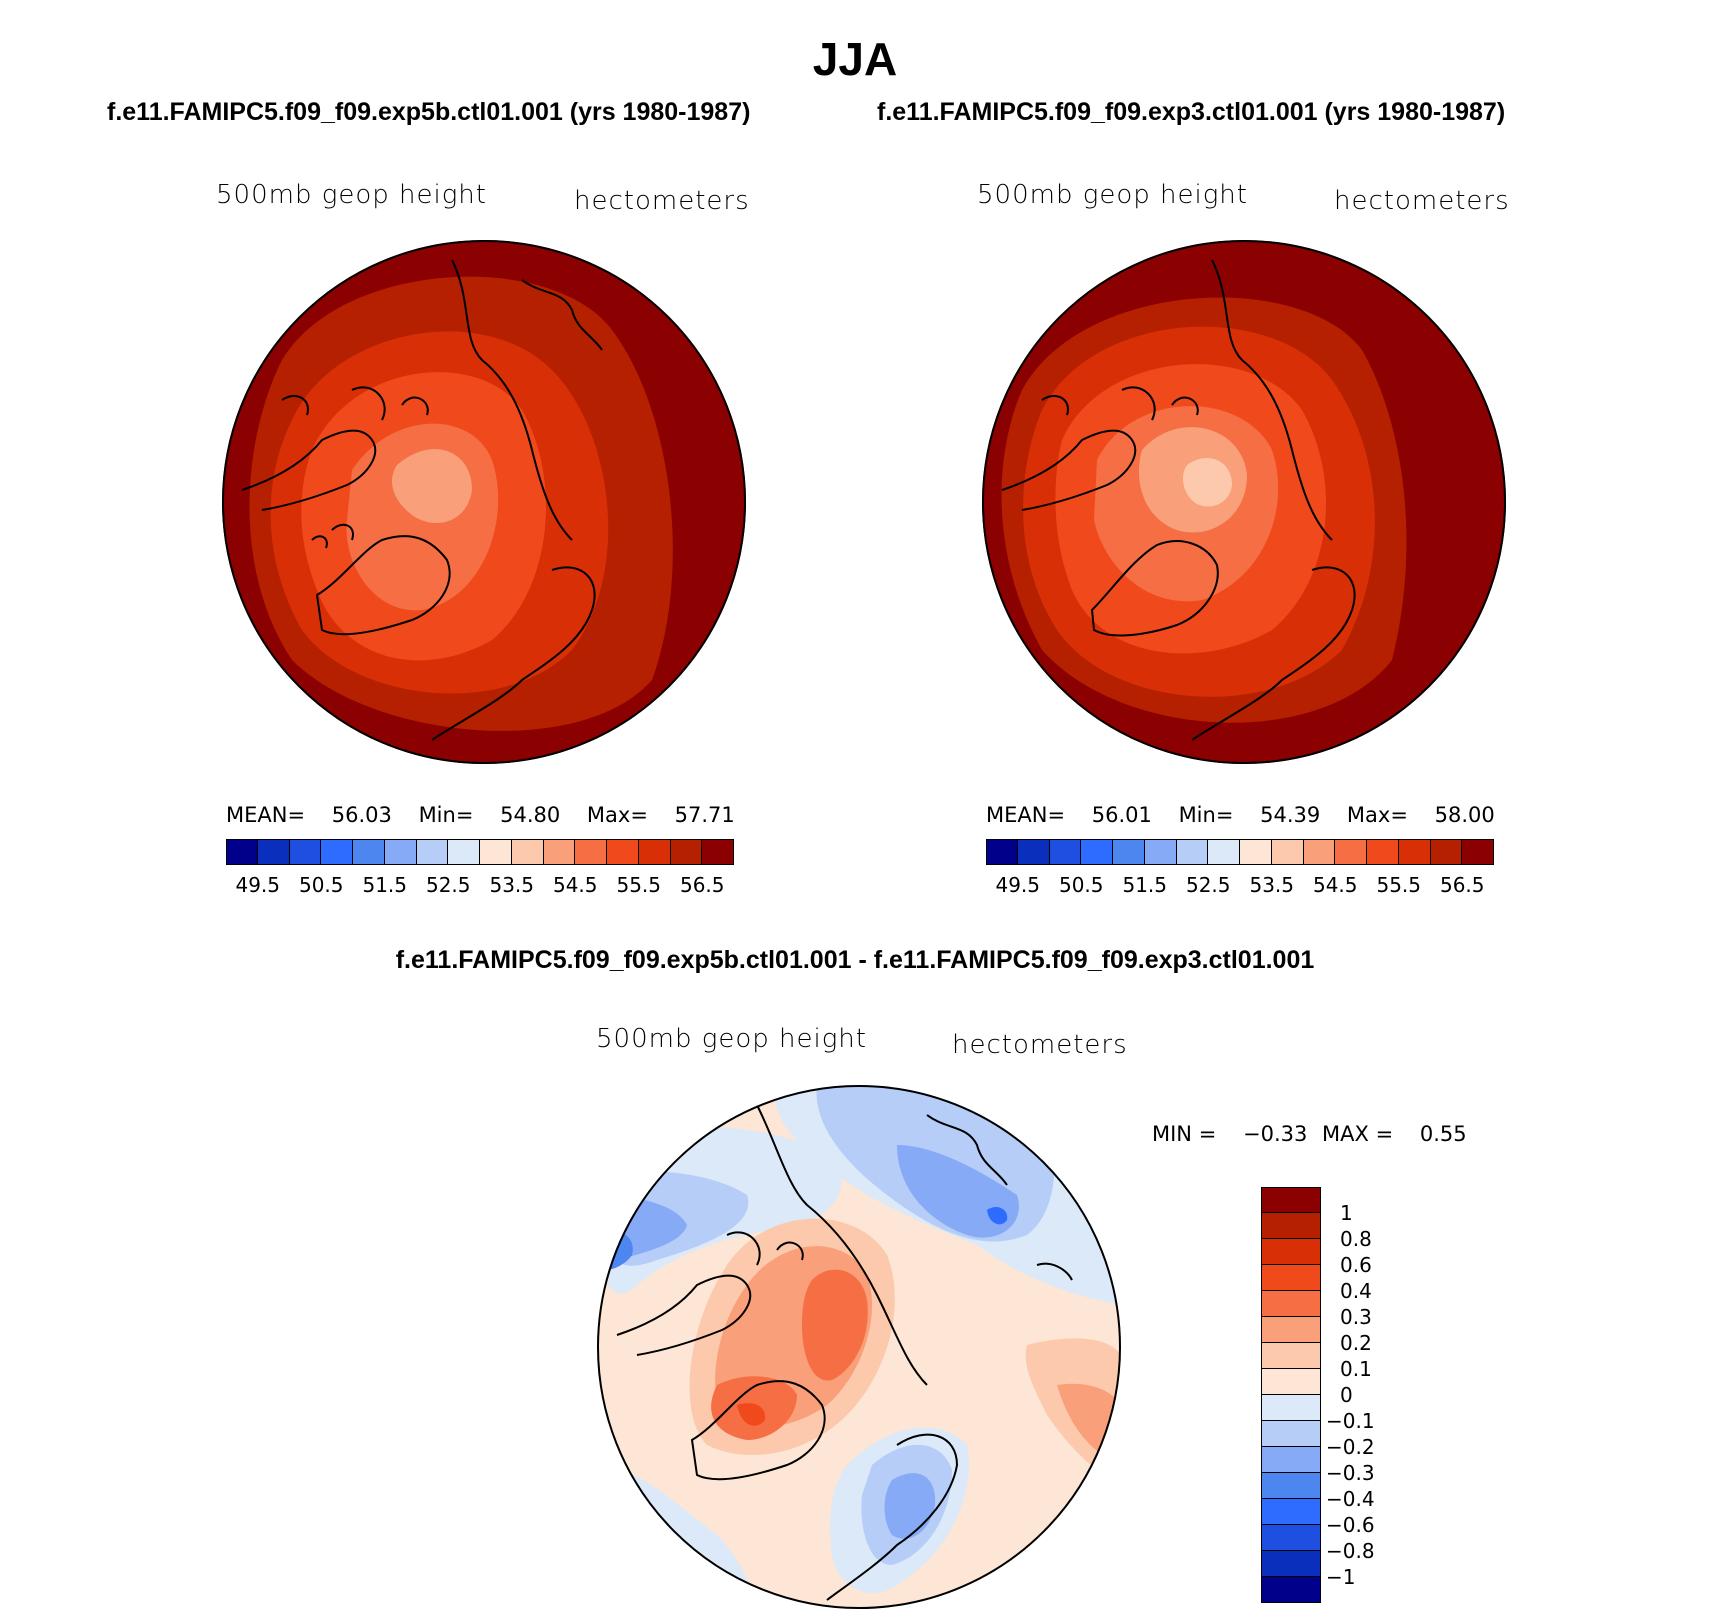  I want to click on left-colorbar, so click(480, 852).